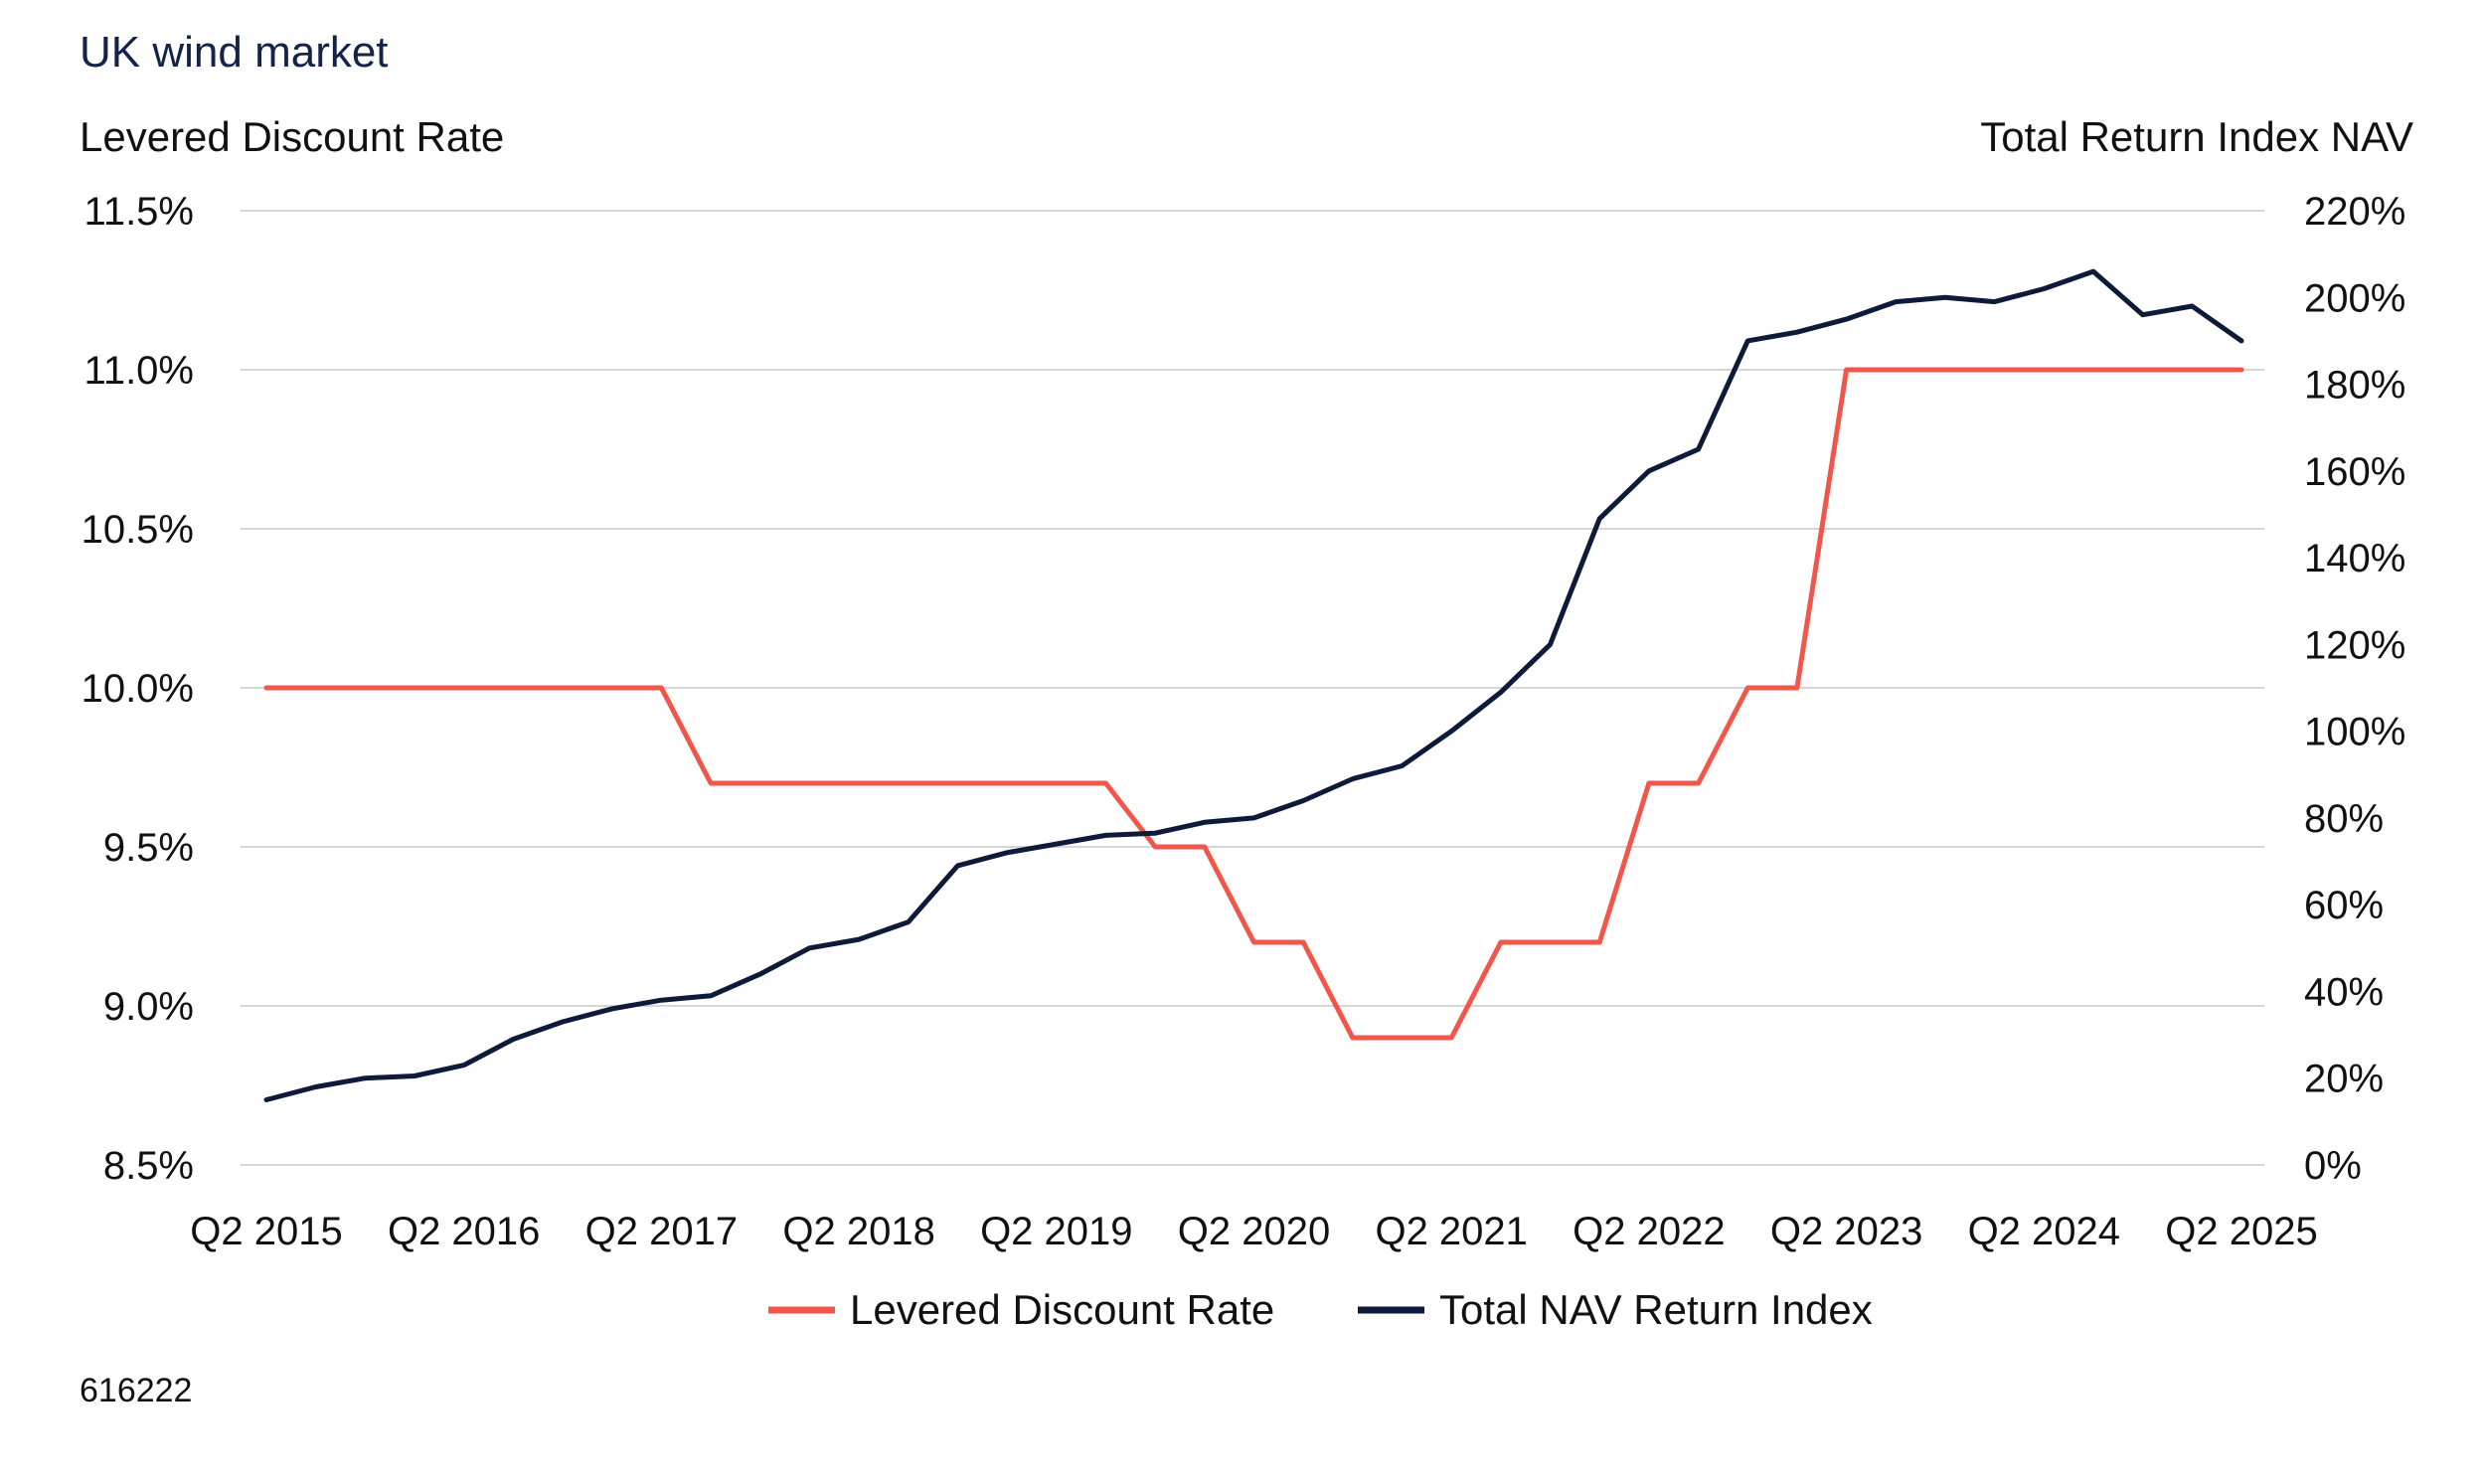 Image resolution: width=2485 pixels, height=1484 pixels. I want to click on right-y-tick-label: 60%, so click(2344, 905).